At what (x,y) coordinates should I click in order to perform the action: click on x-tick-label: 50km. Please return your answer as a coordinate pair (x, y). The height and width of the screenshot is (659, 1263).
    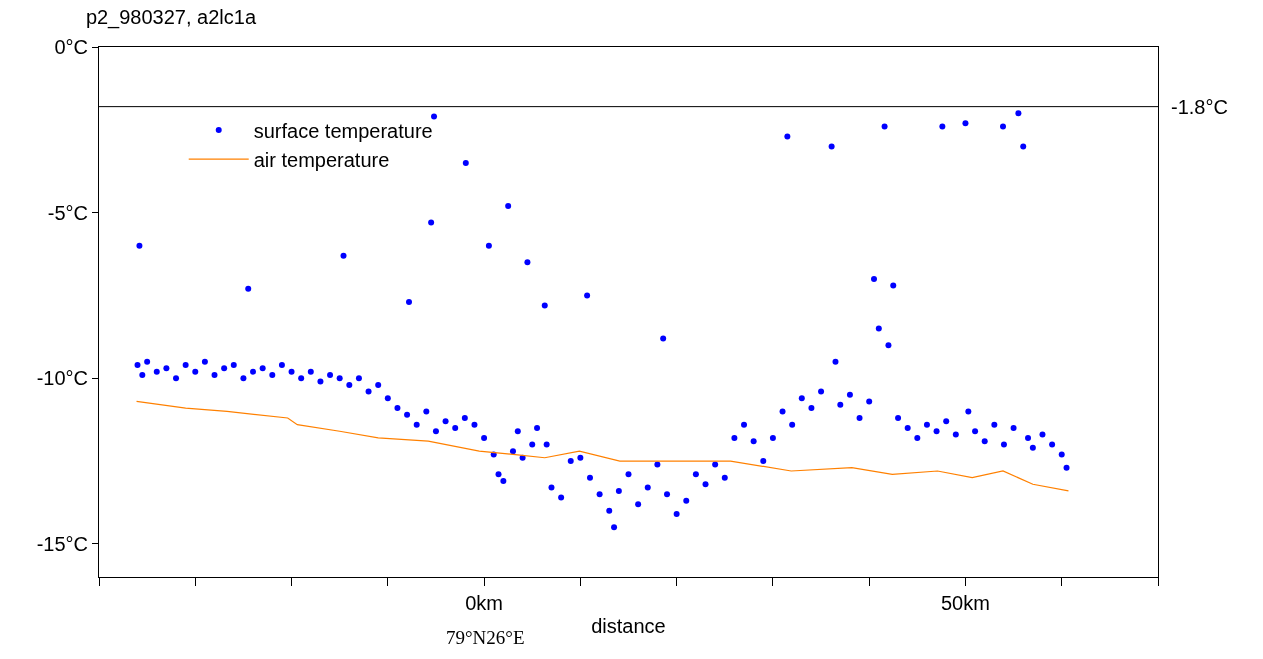
    Looking at the image, I should click on (965, 603).